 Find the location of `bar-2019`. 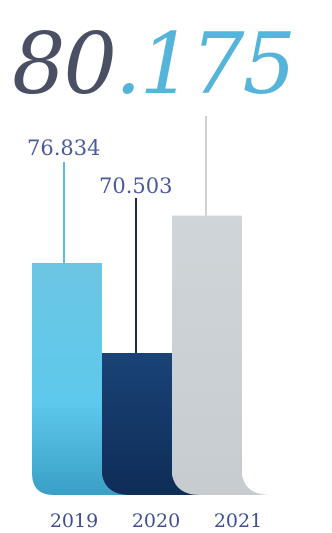

bar-2019 is located at coordinates (81, 379).